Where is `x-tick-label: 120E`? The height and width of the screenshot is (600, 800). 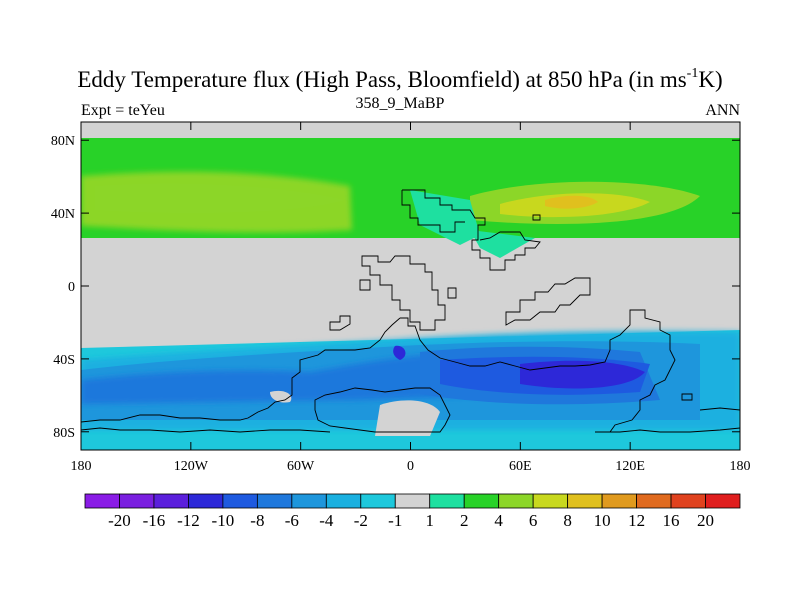
x-tick-label: 120E is located at coordinates (630, 466).